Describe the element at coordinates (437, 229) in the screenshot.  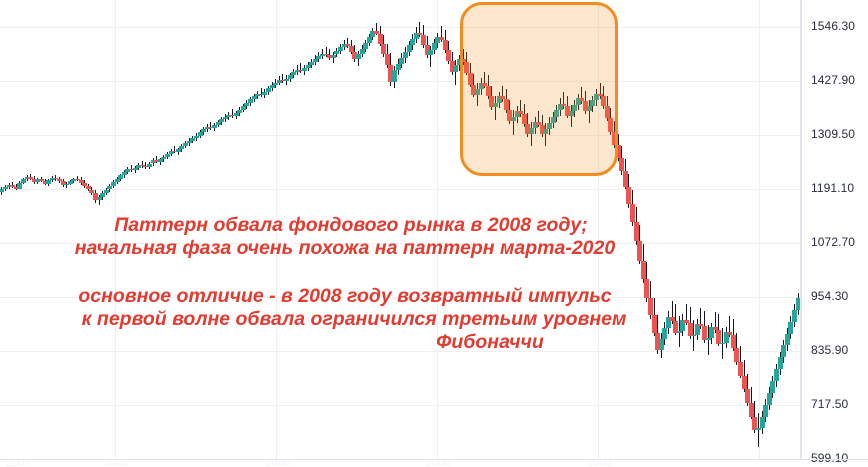
I see `vertical-gridline` at that location.